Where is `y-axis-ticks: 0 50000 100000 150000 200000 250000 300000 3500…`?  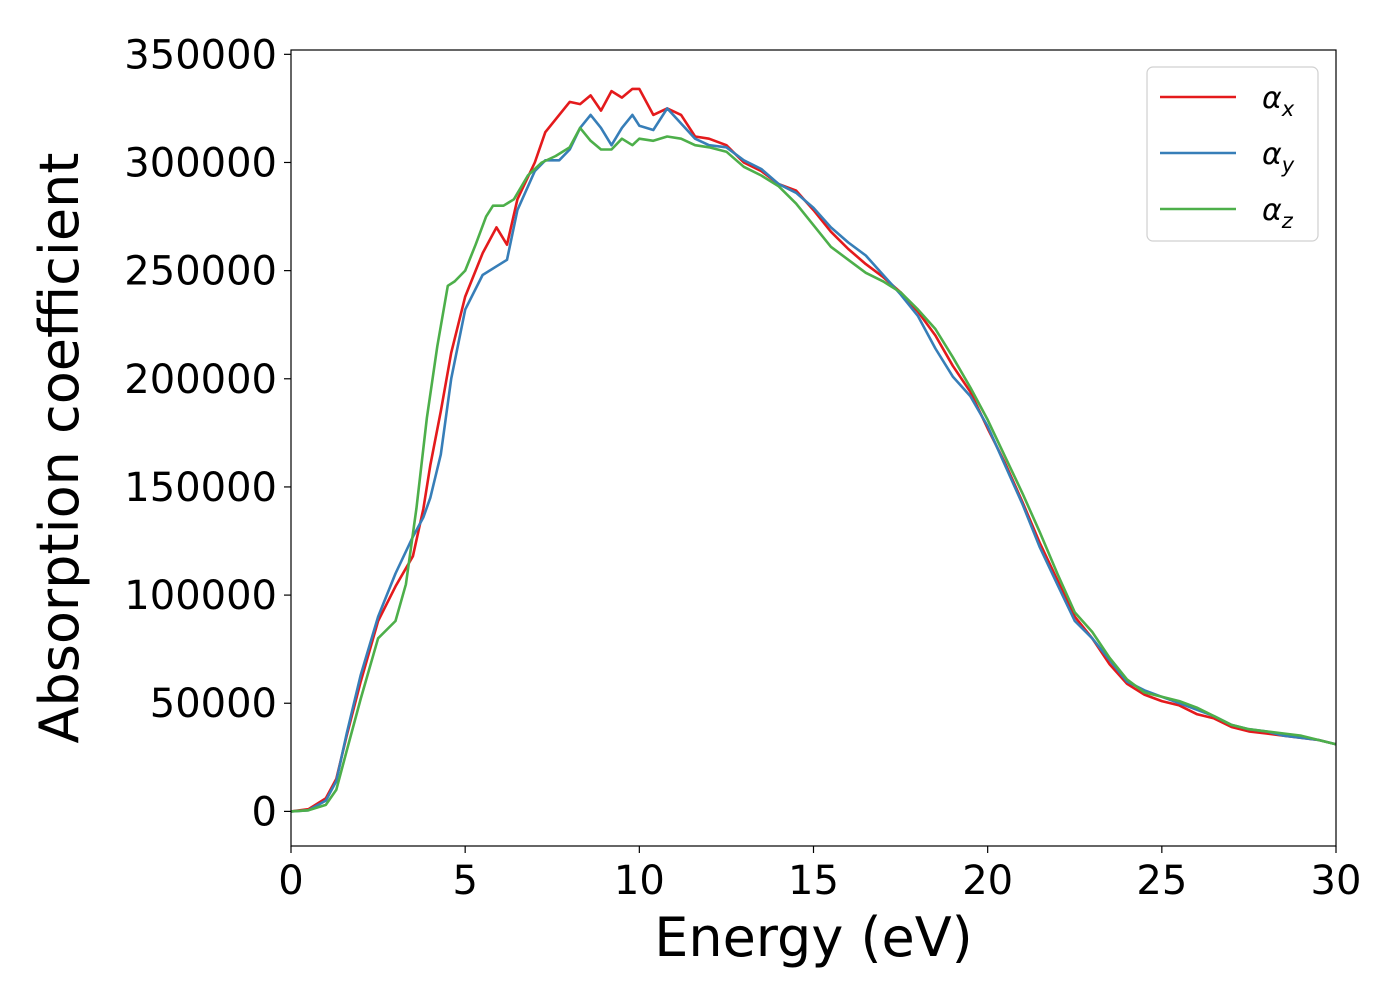 y-axis-ticks: 0 50000 100000 150000 200000 250000 300000 3500… is located at coordinates (207, 433).